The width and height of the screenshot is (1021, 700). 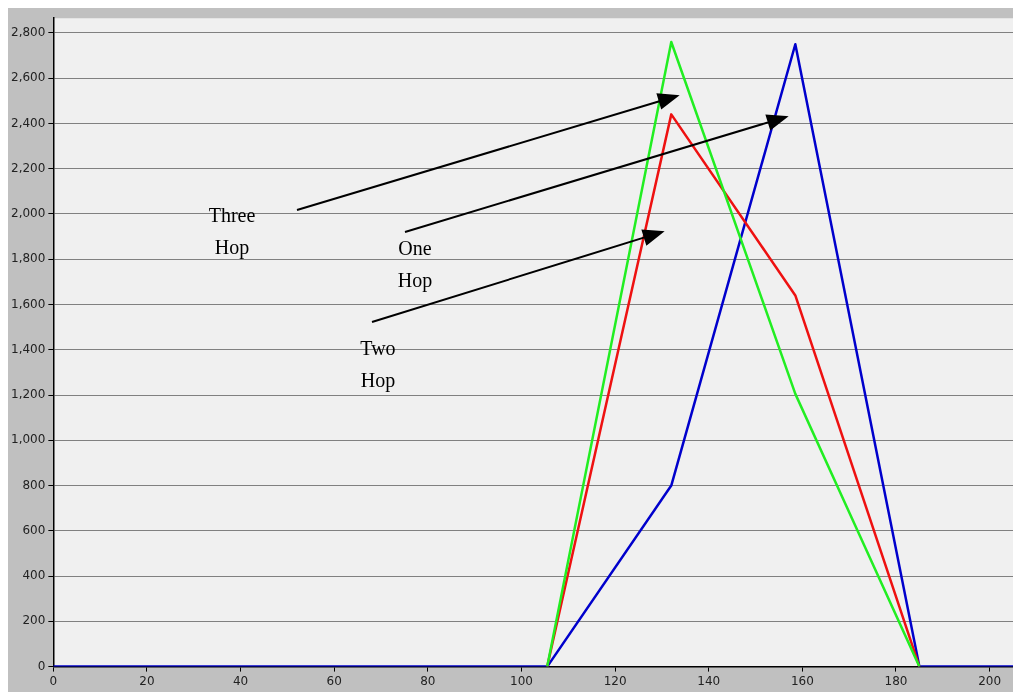 What do you see at coordinates (41, 665) in the screenshot?
I see `y-tick-label: 0` at bounding box center [41, 665].